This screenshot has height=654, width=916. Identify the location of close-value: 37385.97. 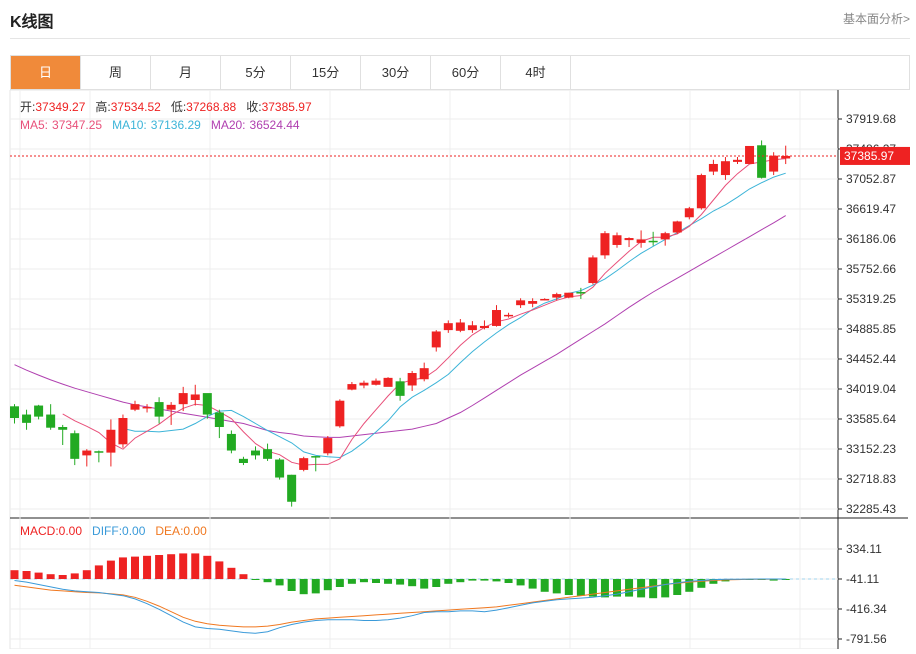
(287, 107).